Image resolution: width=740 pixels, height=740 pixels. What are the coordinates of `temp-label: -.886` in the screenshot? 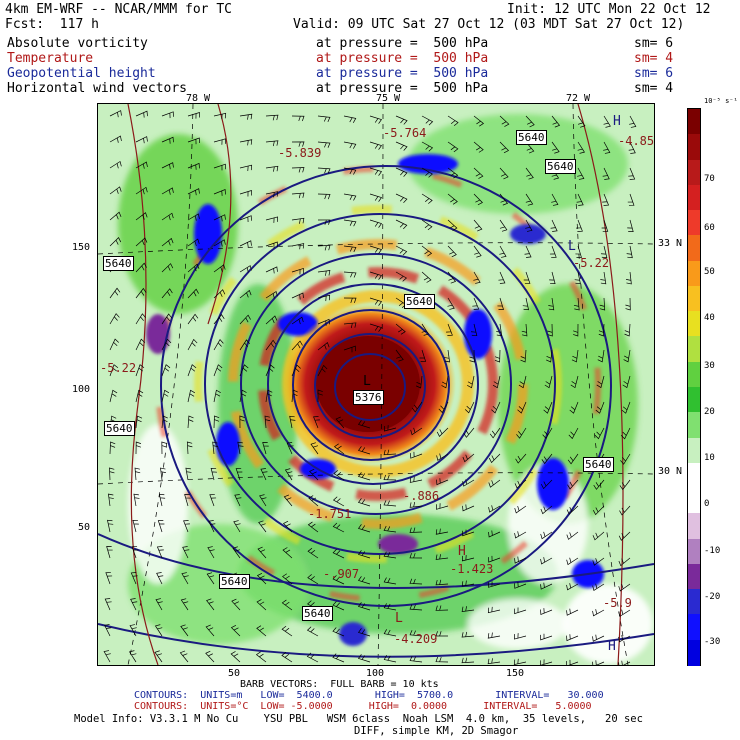 It's located at (421, 496).